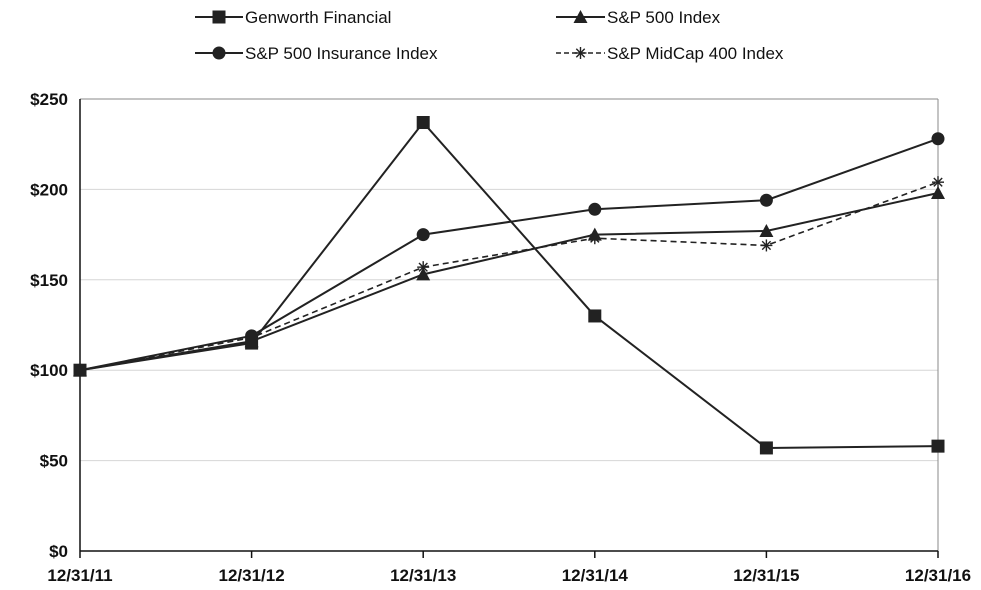 The image size is (981, 590). What do you see at coordinates (318, 17) in the screenshot?
I see `legend-label: Genworth Financial` at bounding box center [318, 17].